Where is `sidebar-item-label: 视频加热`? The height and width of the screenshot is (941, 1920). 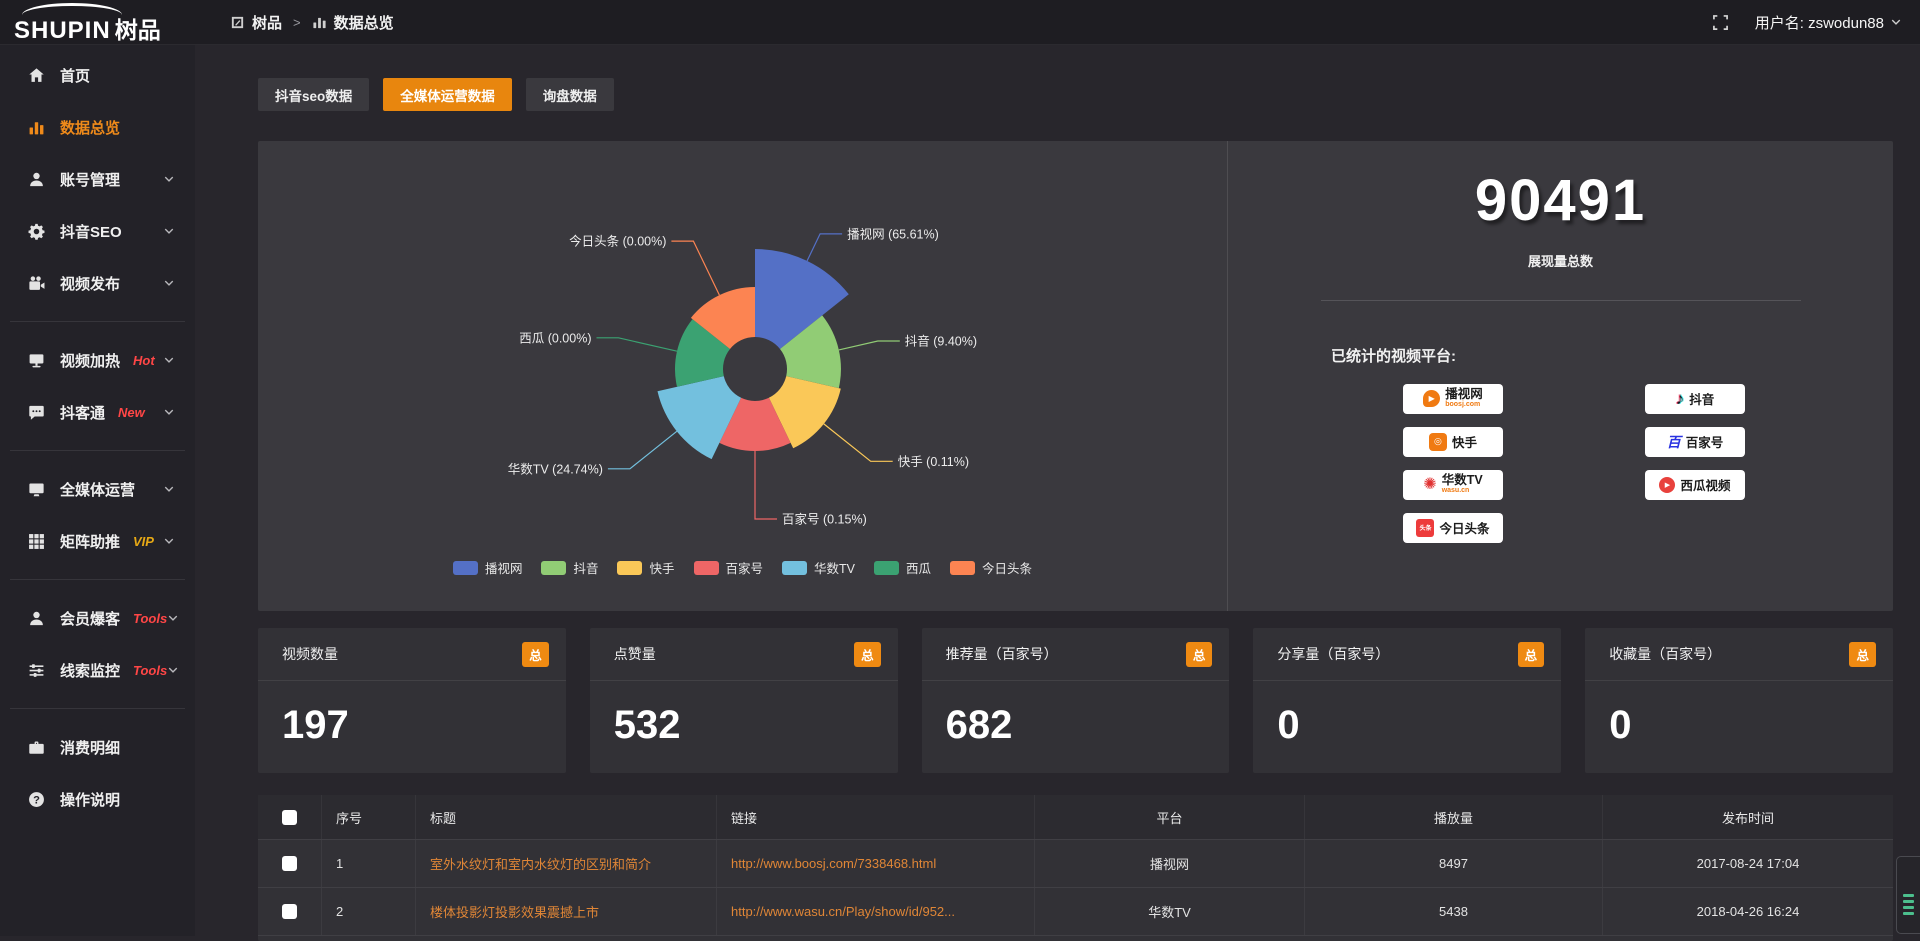
sidebar-item-label: 视频加热 is located at coordinates (90, 361).